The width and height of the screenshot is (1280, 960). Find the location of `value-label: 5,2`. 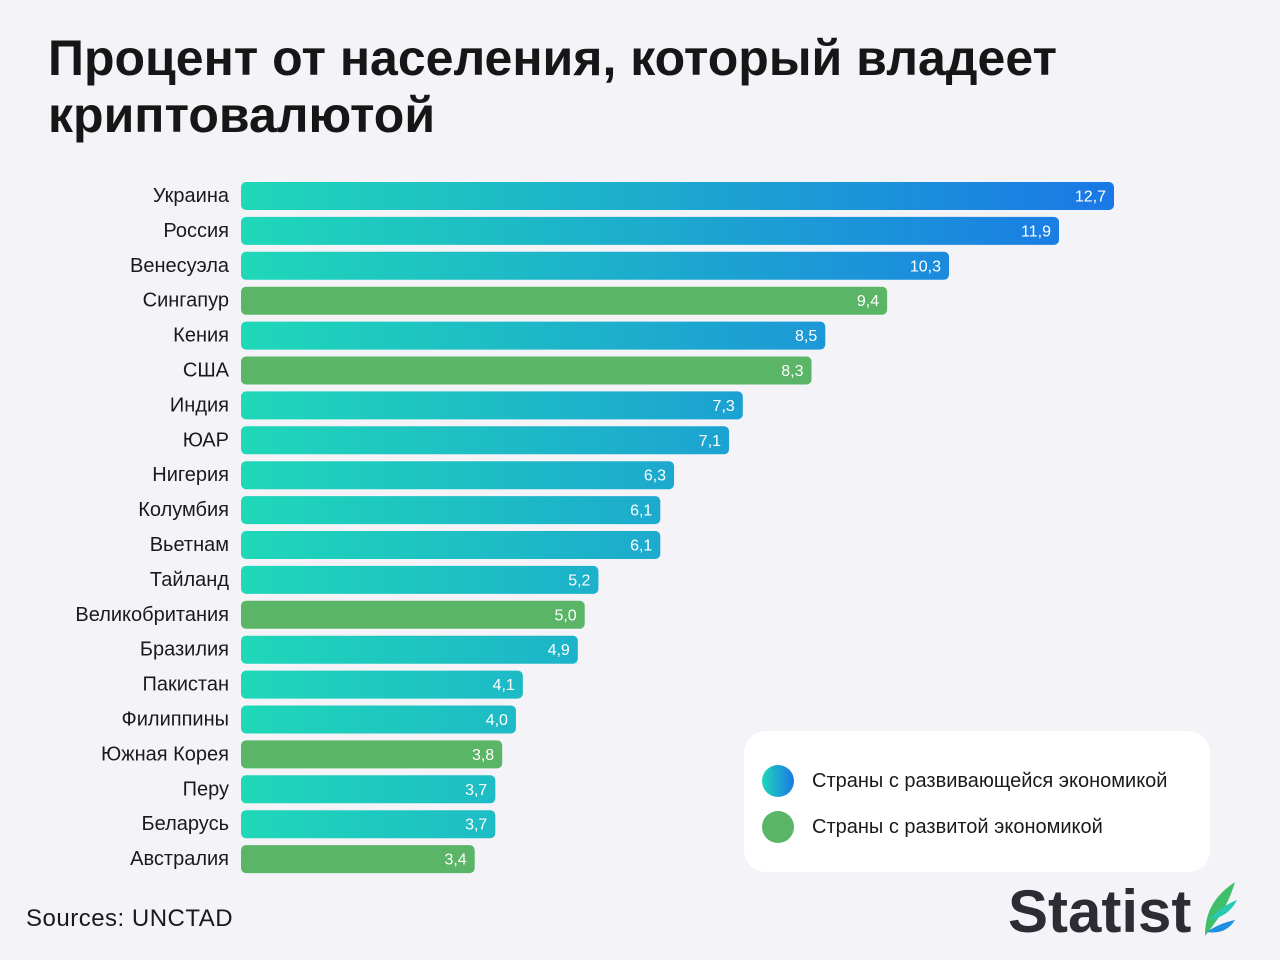

value-label: 5,2 is located at coordinates (579, 580).